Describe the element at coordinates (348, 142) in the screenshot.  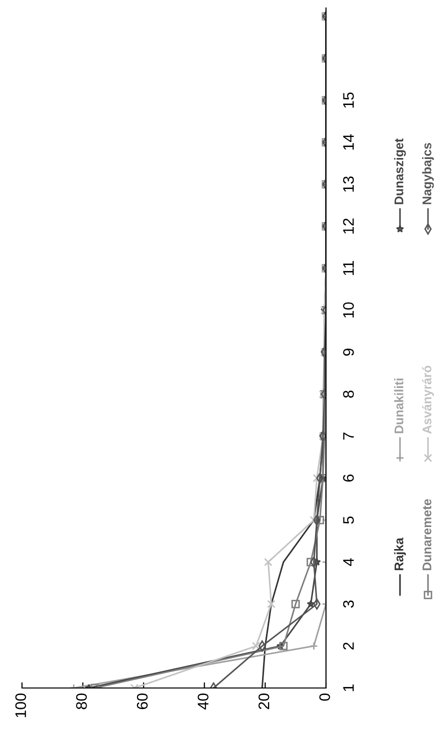
I see `y-tick-label: 14` at that location.